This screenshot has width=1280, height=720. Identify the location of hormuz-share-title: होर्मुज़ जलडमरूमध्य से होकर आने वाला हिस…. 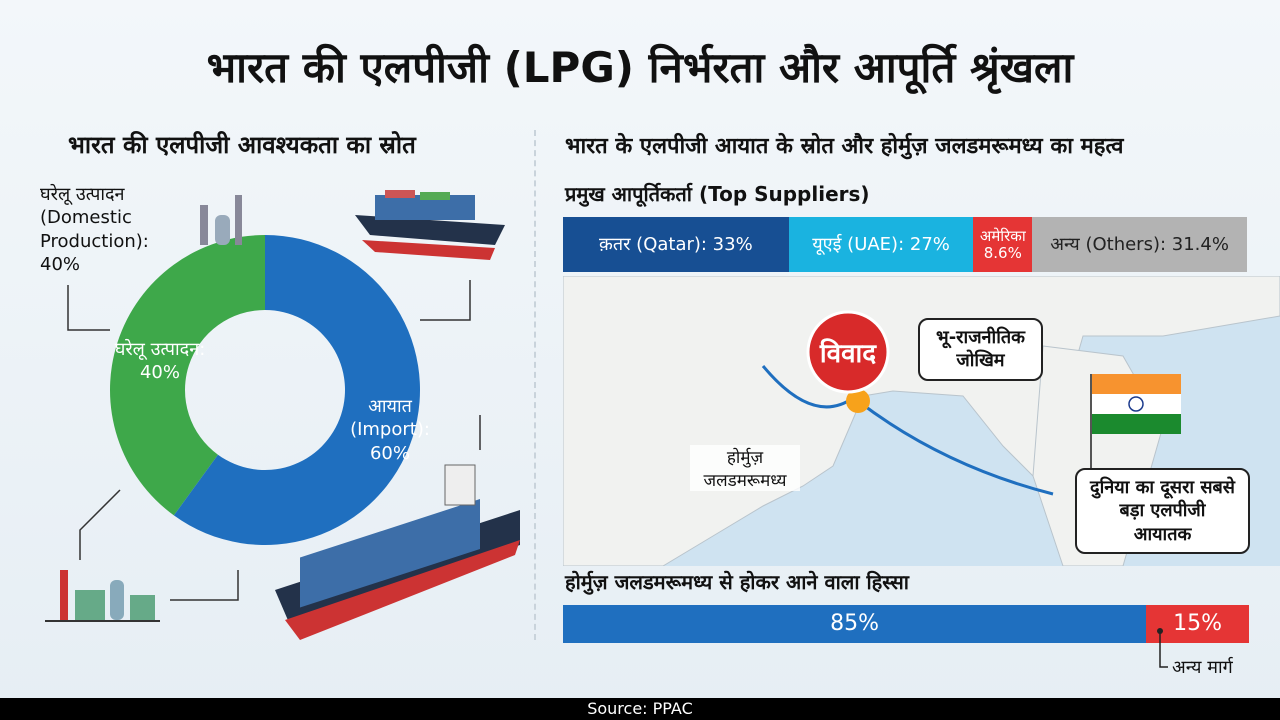
(737, 582).